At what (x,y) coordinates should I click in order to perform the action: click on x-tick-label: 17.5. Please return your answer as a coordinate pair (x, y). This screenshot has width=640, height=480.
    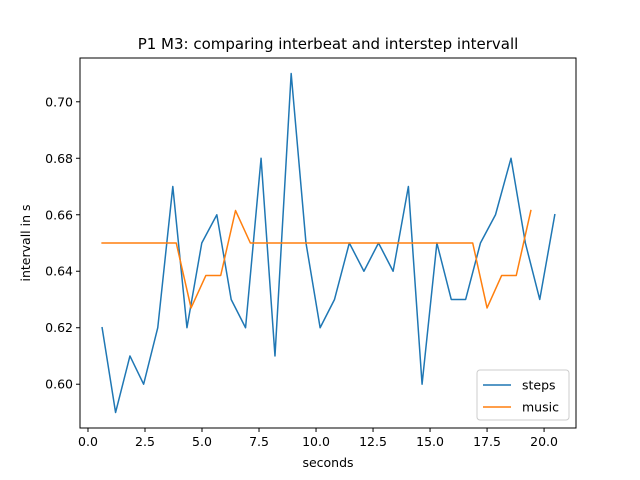
    Looking at the image, I should click on (487, 441).